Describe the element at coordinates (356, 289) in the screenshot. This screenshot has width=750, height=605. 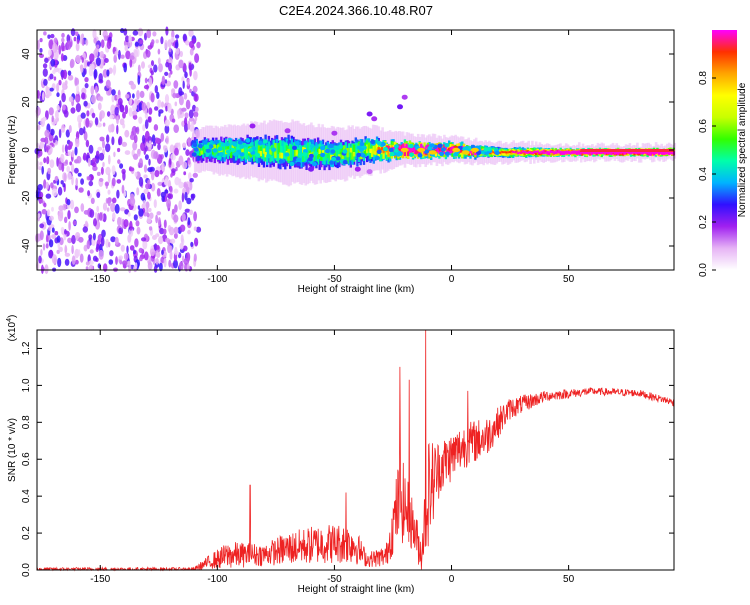
I see `spectrogram-x-axis-label: Height of straight line (km)` at that location.